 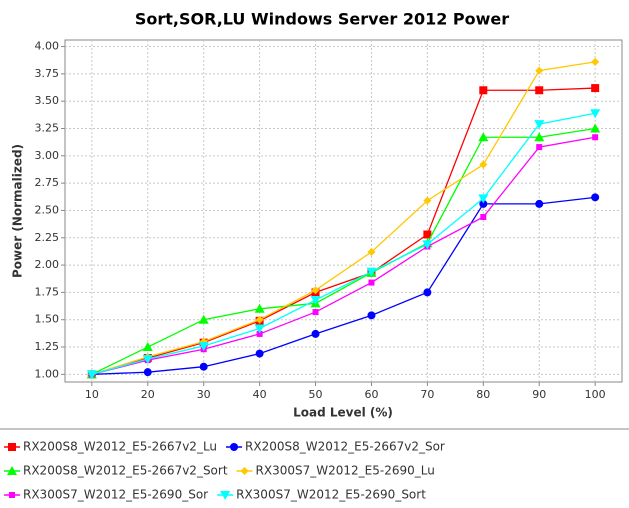 What do you see at coordinates (47, 100) in the screenshot?
I see `y-tick-label: 3.50` at bounding box center [47, 100].